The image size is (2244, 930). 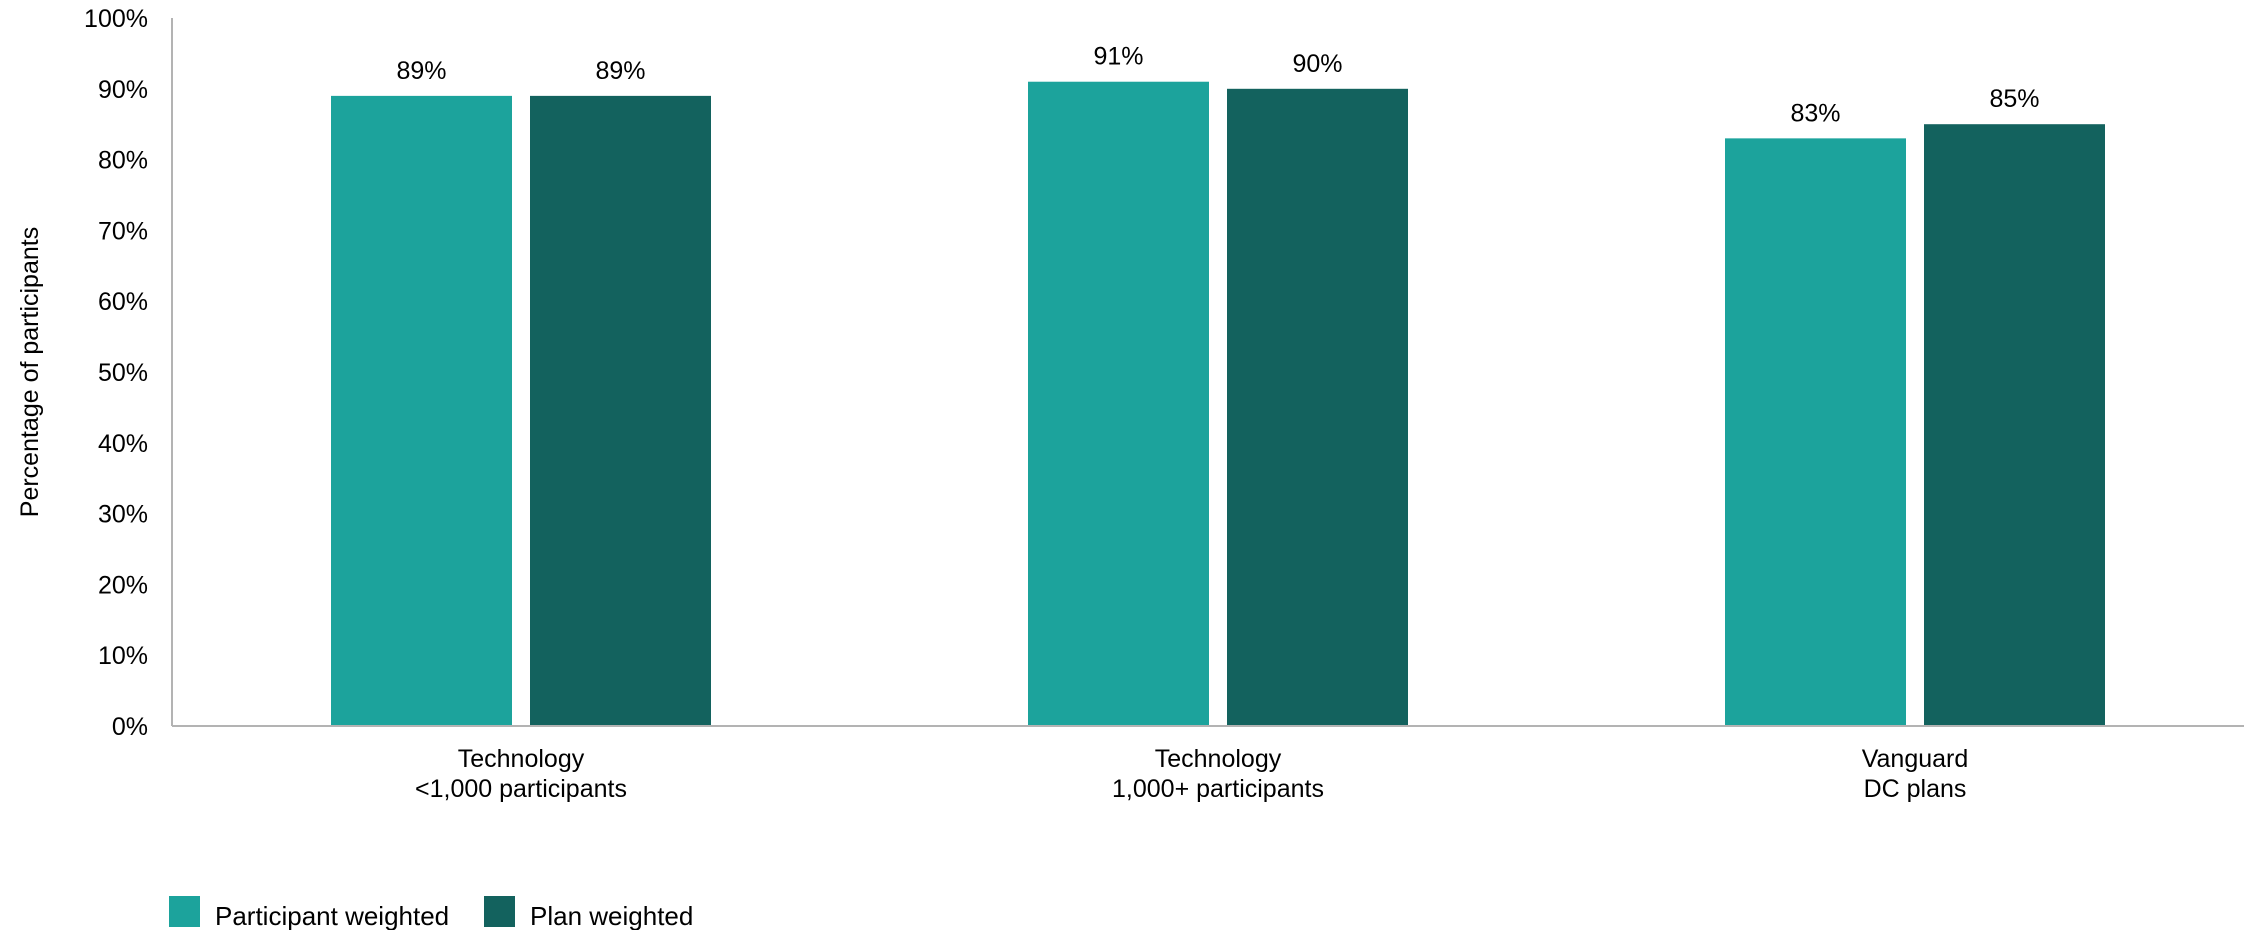 What do you see at coordinates (1218, 789) in the screenshot?
I see `x-category-label: 1,000+ participants` at bounding box center [1218, 789].